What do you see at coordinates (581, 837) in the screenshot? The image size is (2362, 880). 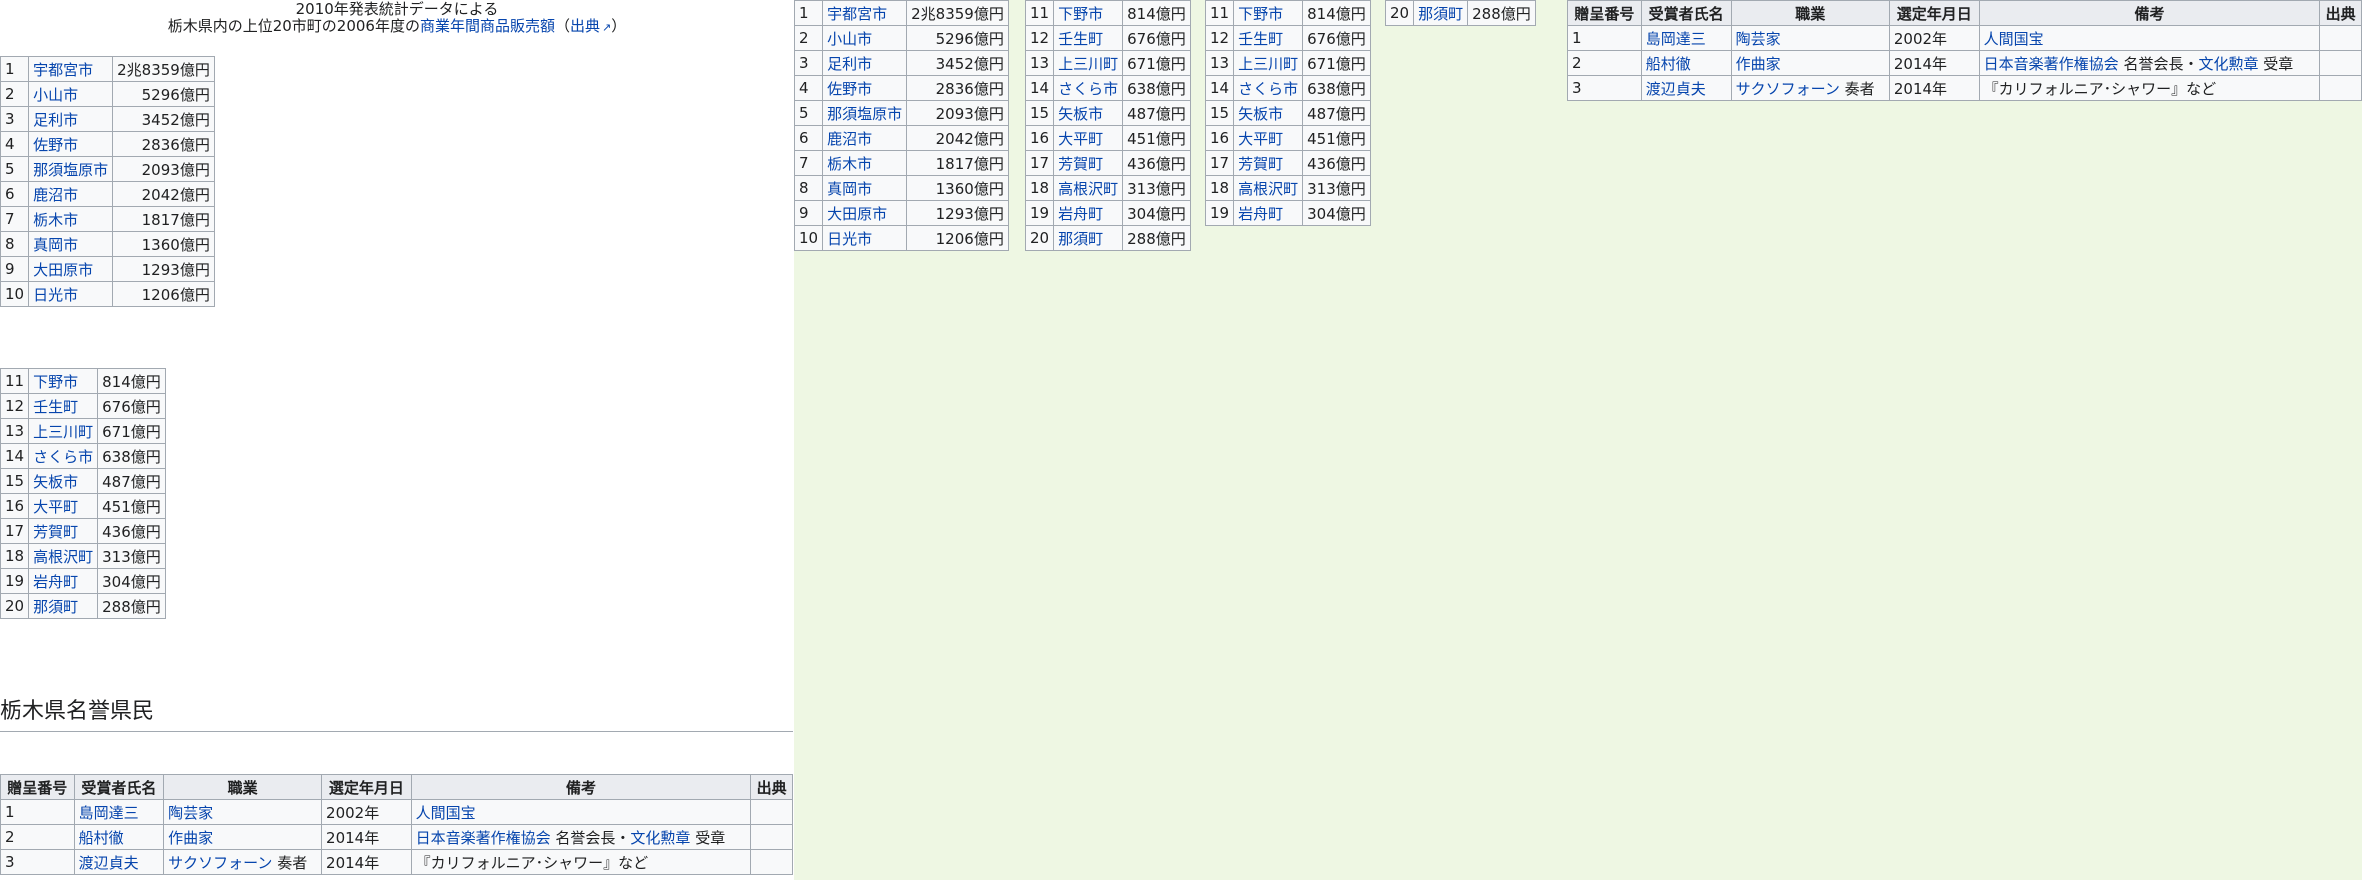 I see `remarks-cell: 日本音楽著作権協会 名誉会長・文化勲章 受章` at bounding box center [581, 837].